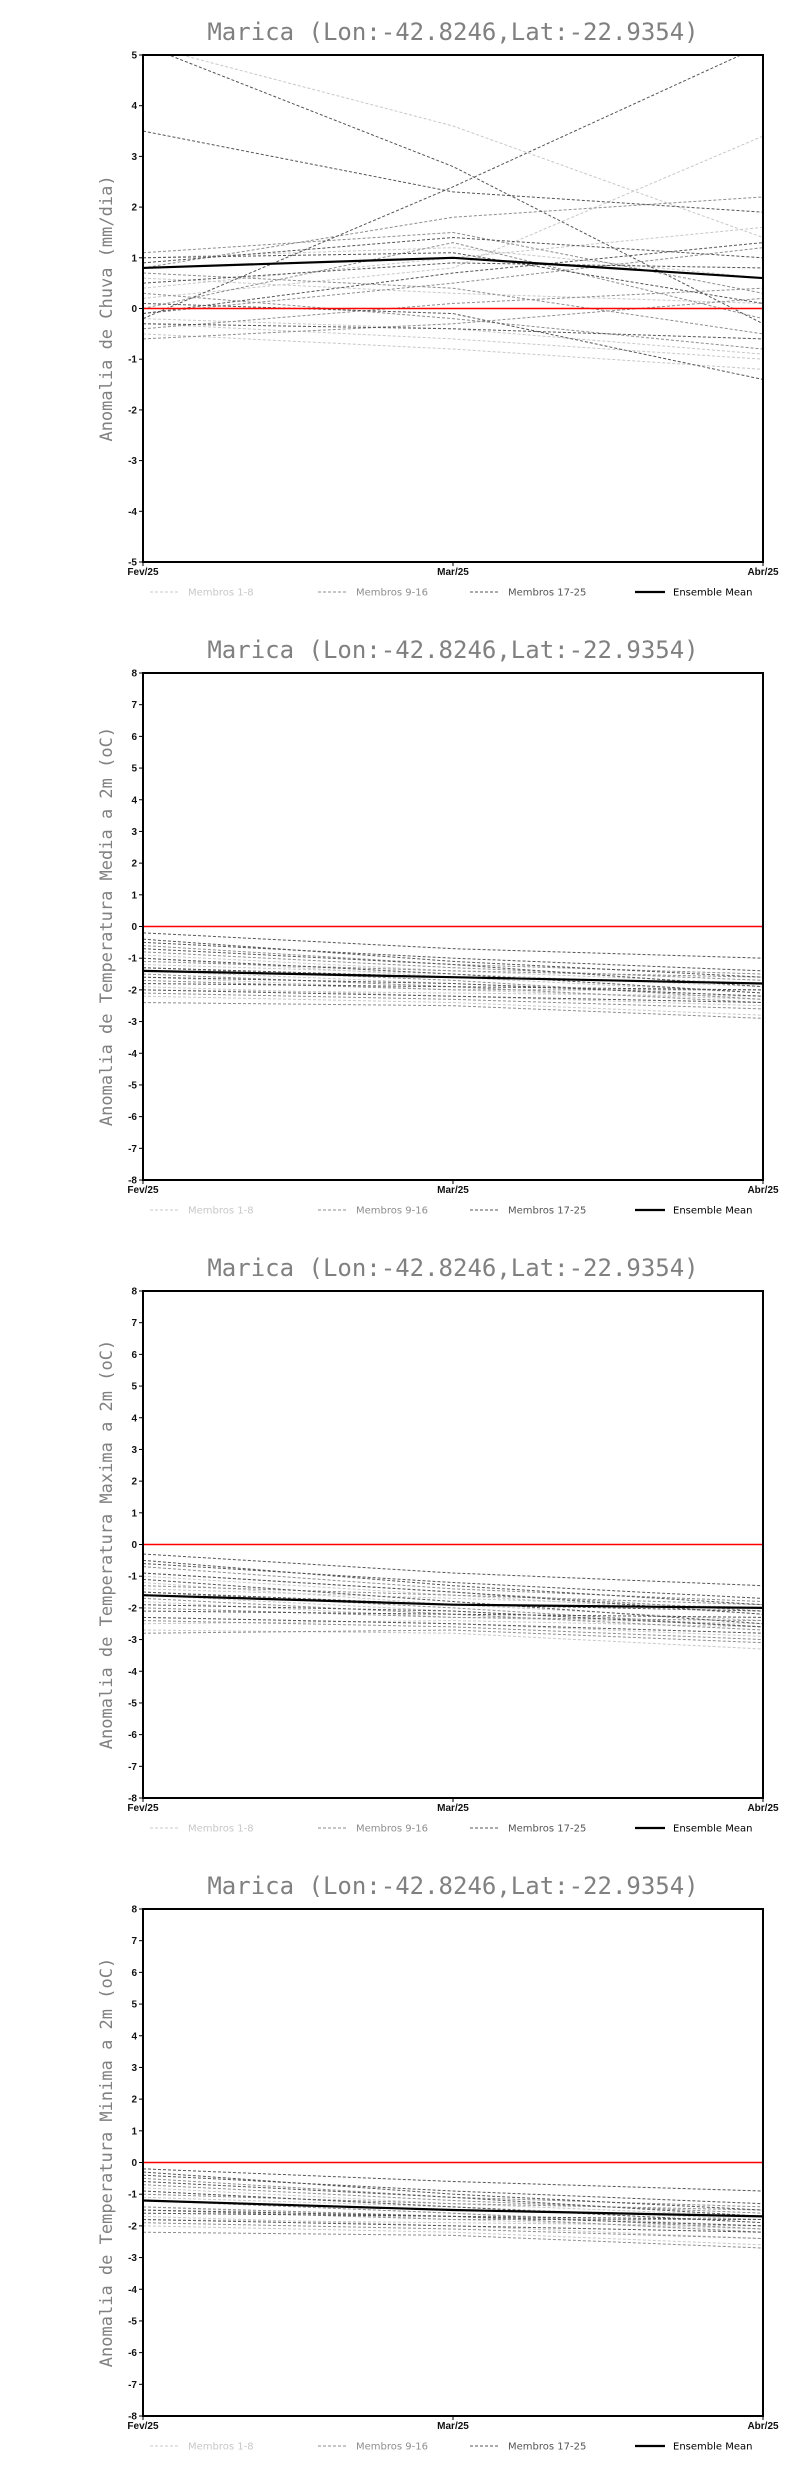 The width and height of the screenshot is (800, 2472). What do you see at coordinates (132, 2385) in the screenshot?
I see `y-tick-label: -7` at bounding box center [132, 2385].